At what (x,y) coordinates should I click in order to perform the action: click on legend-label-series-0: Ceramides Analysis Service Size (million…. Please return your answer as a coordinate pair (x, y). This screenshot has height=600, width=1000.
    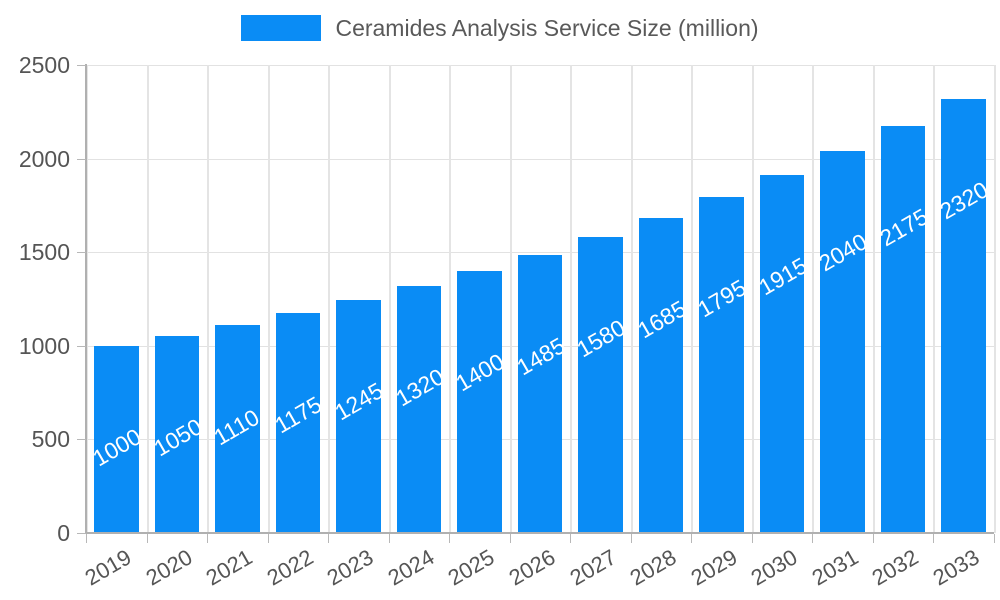
    Looking at the image, I should click on (547, 27).